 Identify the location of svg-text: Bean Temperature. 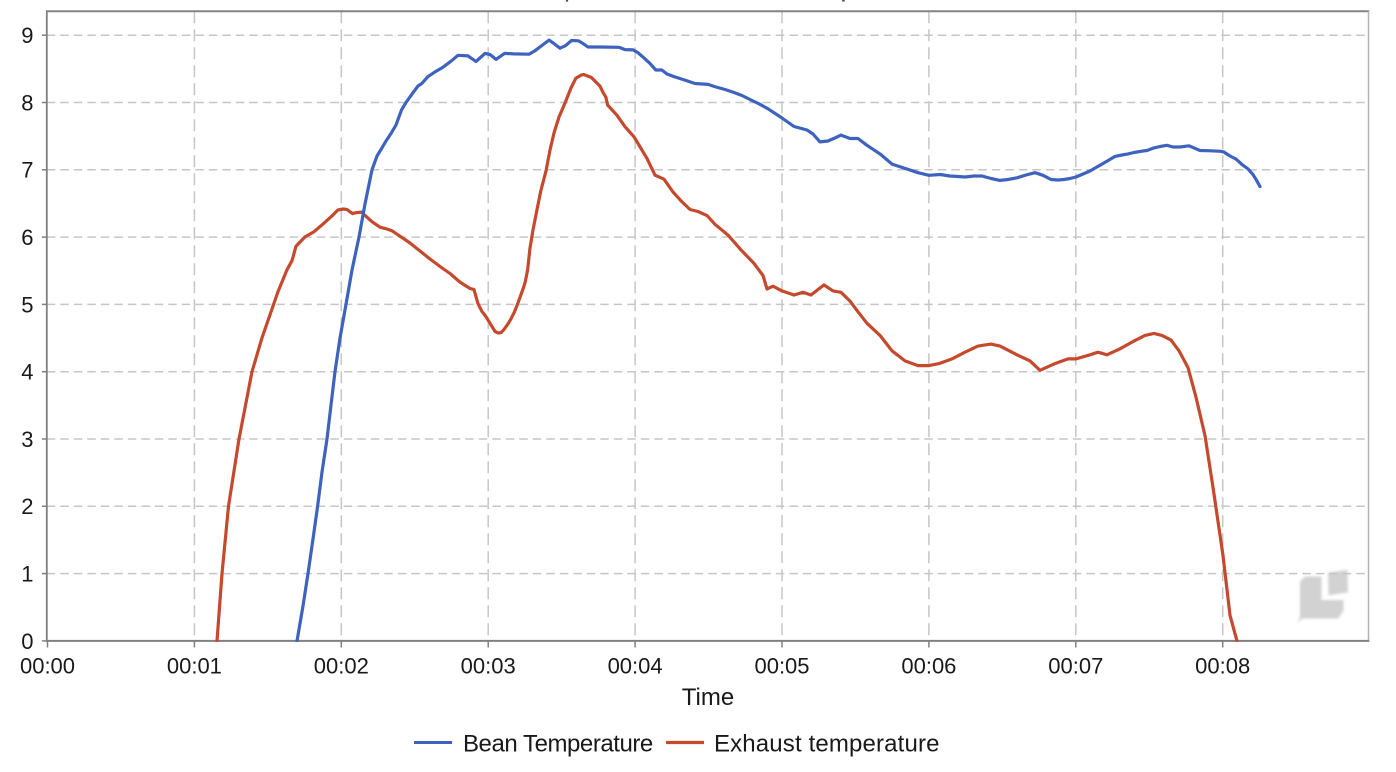
(558, 744).